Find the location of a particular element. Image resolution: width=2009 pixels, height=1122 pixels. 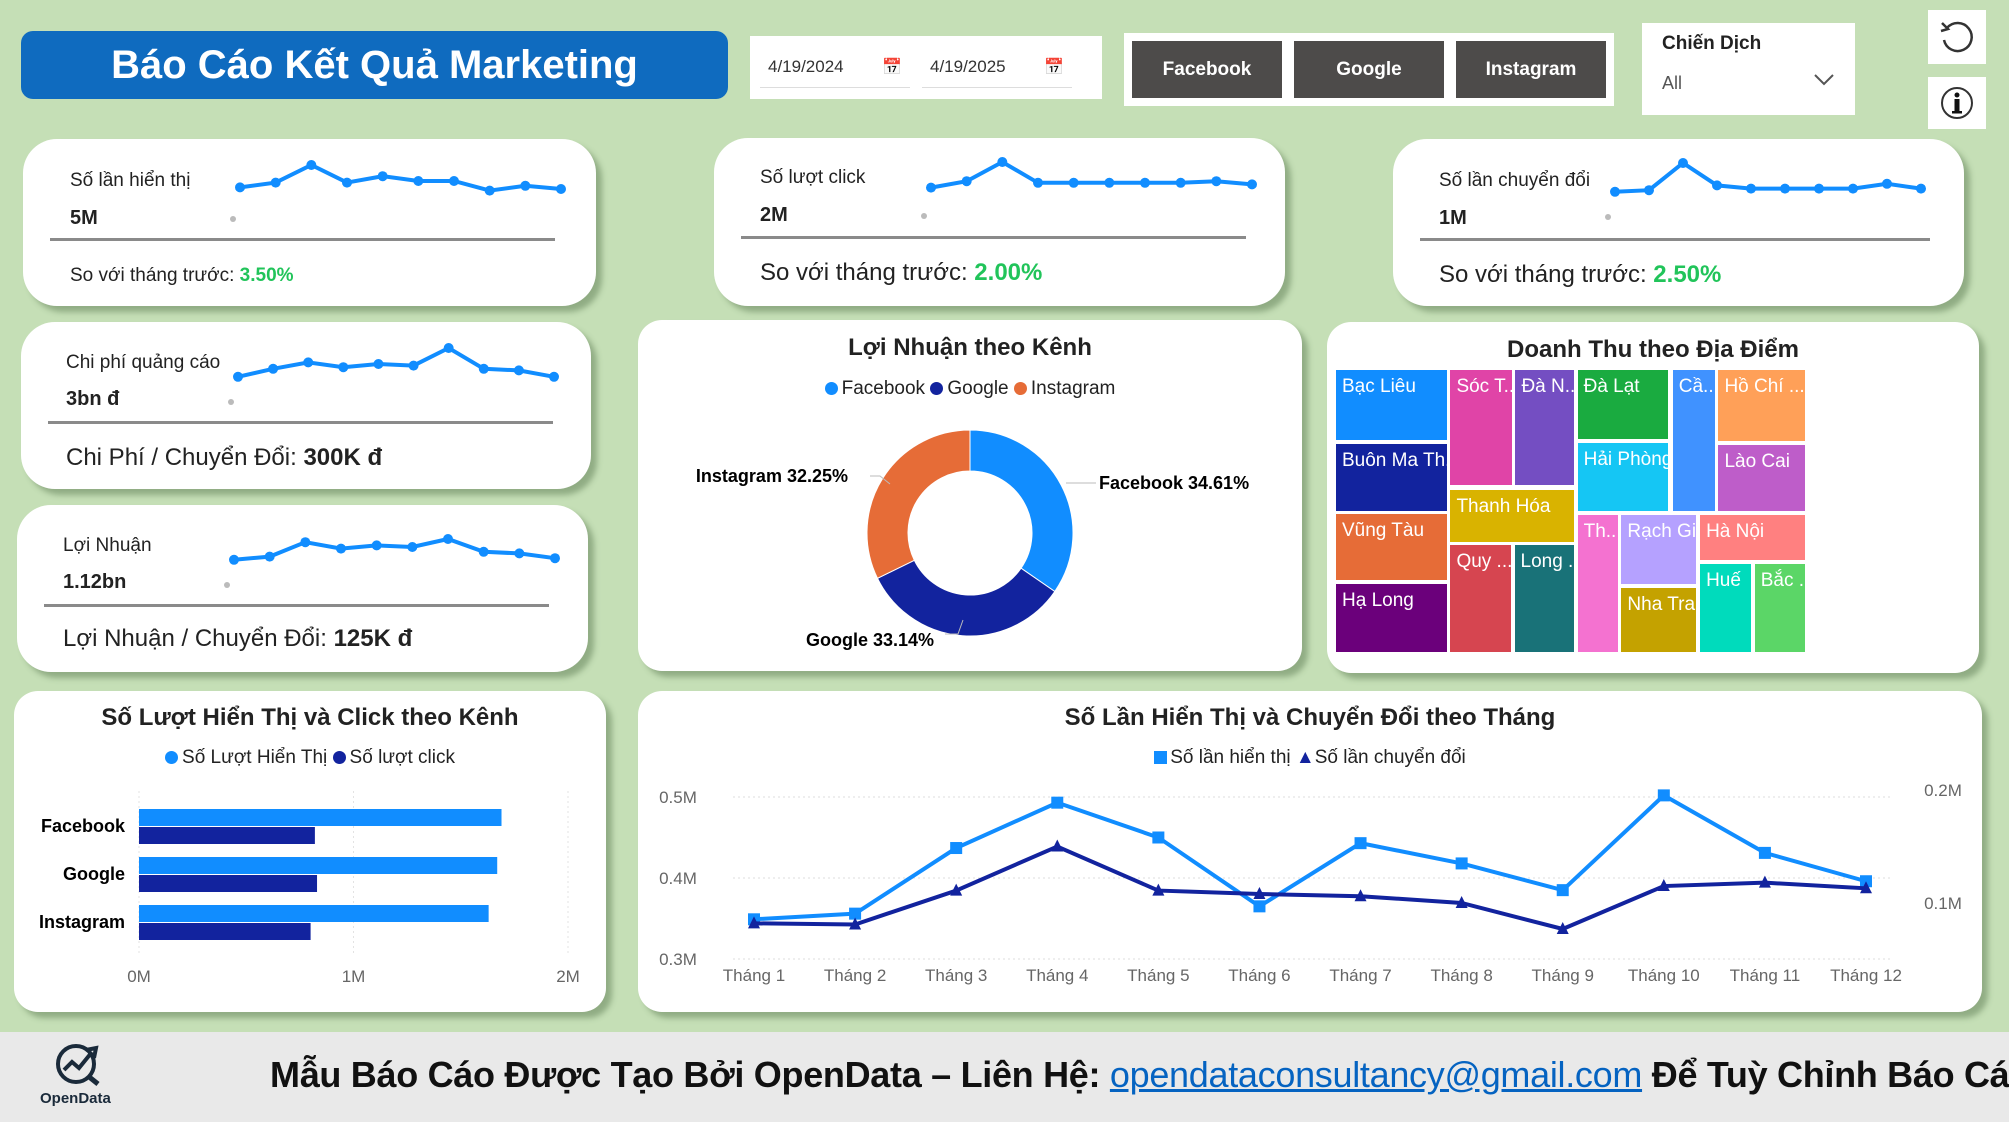

contact-email-link: opendataconsultancy@gmail.com is located at coordinates (1376, 1074).